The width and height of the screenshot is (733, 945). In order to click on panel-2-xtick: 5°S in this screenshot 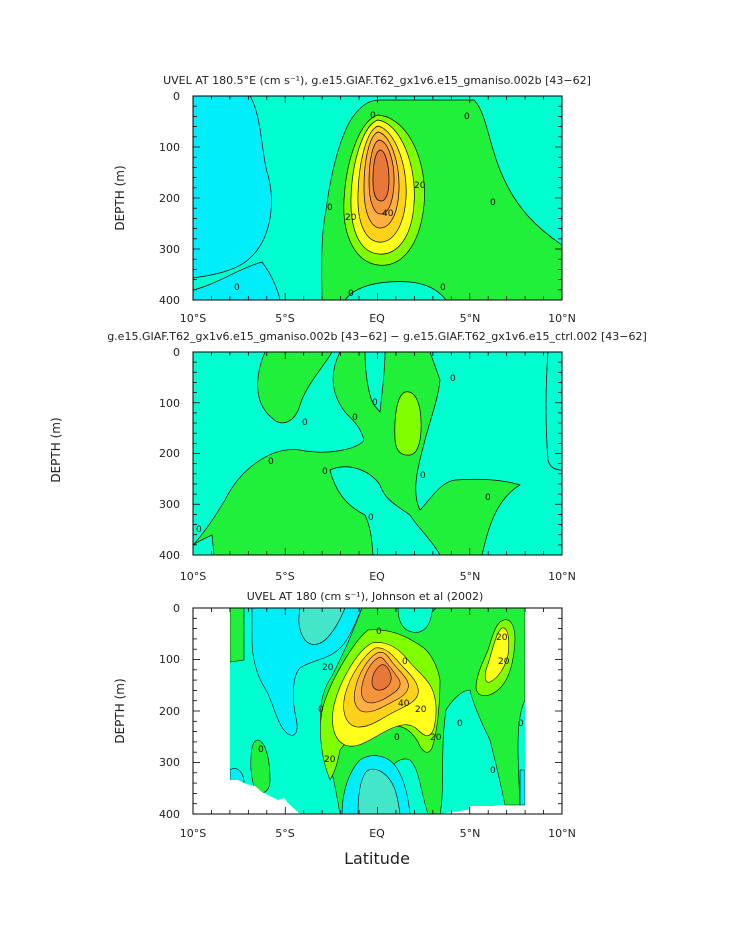, I will do `click(284, 576)`.